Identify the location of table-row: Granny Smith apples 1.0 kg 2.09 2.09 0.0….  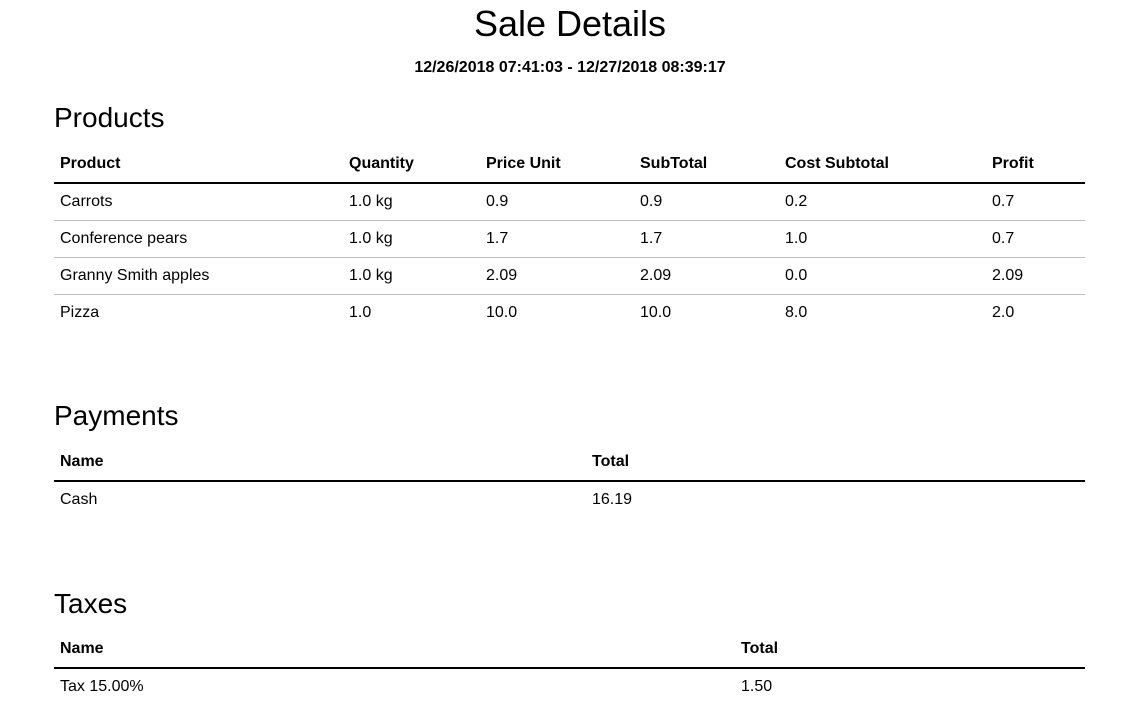
(569, 276).